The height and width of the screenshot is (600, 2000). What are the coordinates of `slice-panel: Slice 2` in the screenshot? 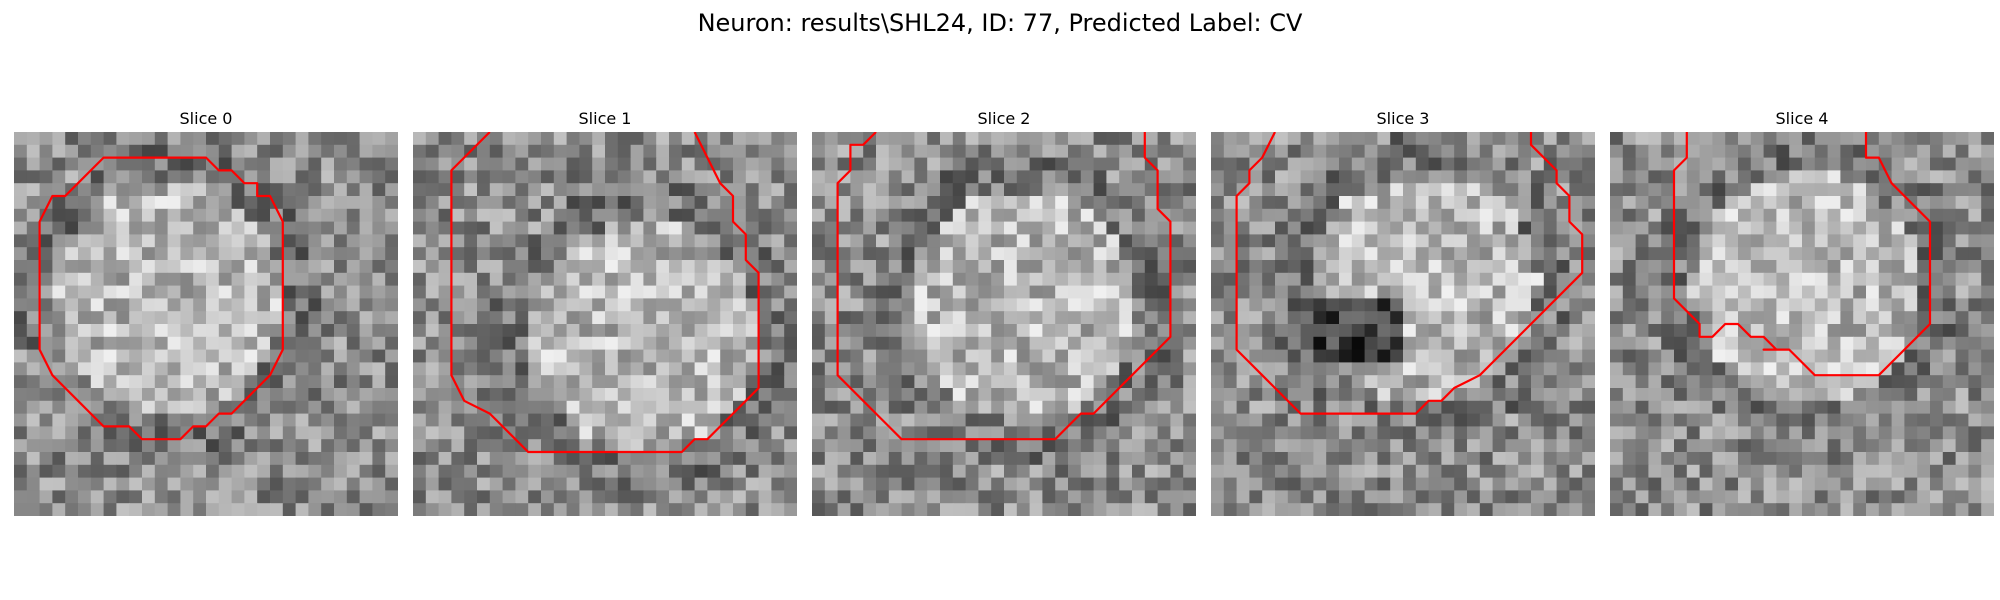 It's located at (1004, 312).